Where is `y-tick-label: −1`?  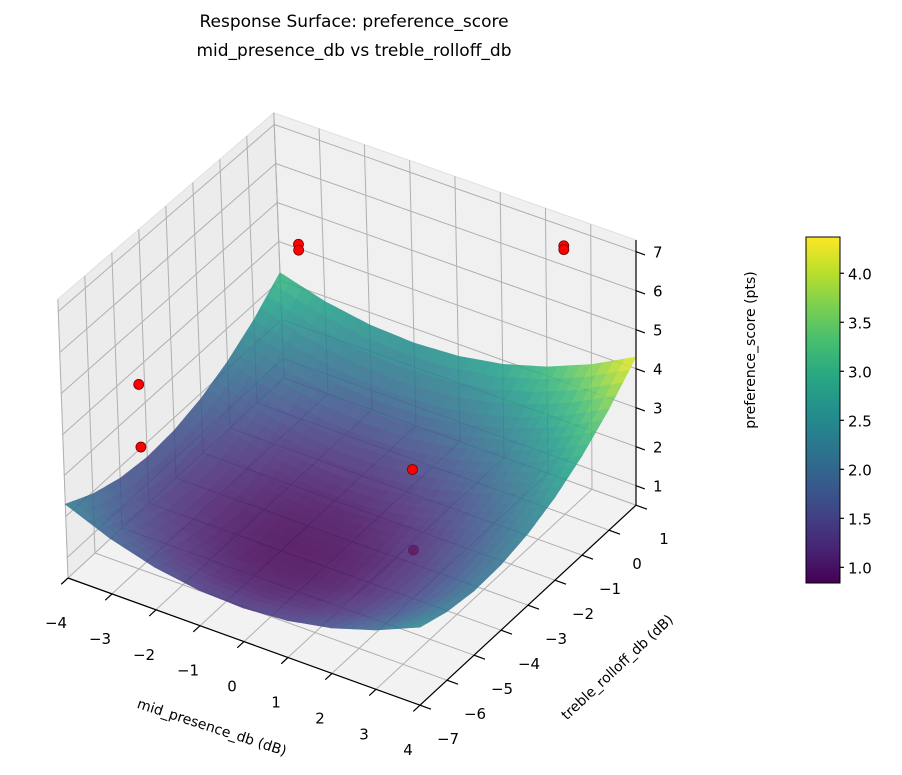 y-tick-label: −1 is located at coordinates (610, 589).